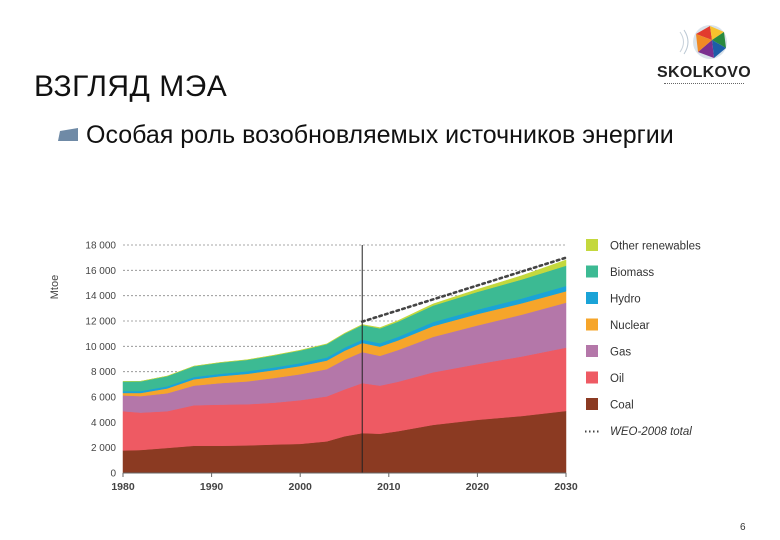 This screenshot has width=780, height=540. I want to click on y-tick-label: 4 000, so click(103, 423).